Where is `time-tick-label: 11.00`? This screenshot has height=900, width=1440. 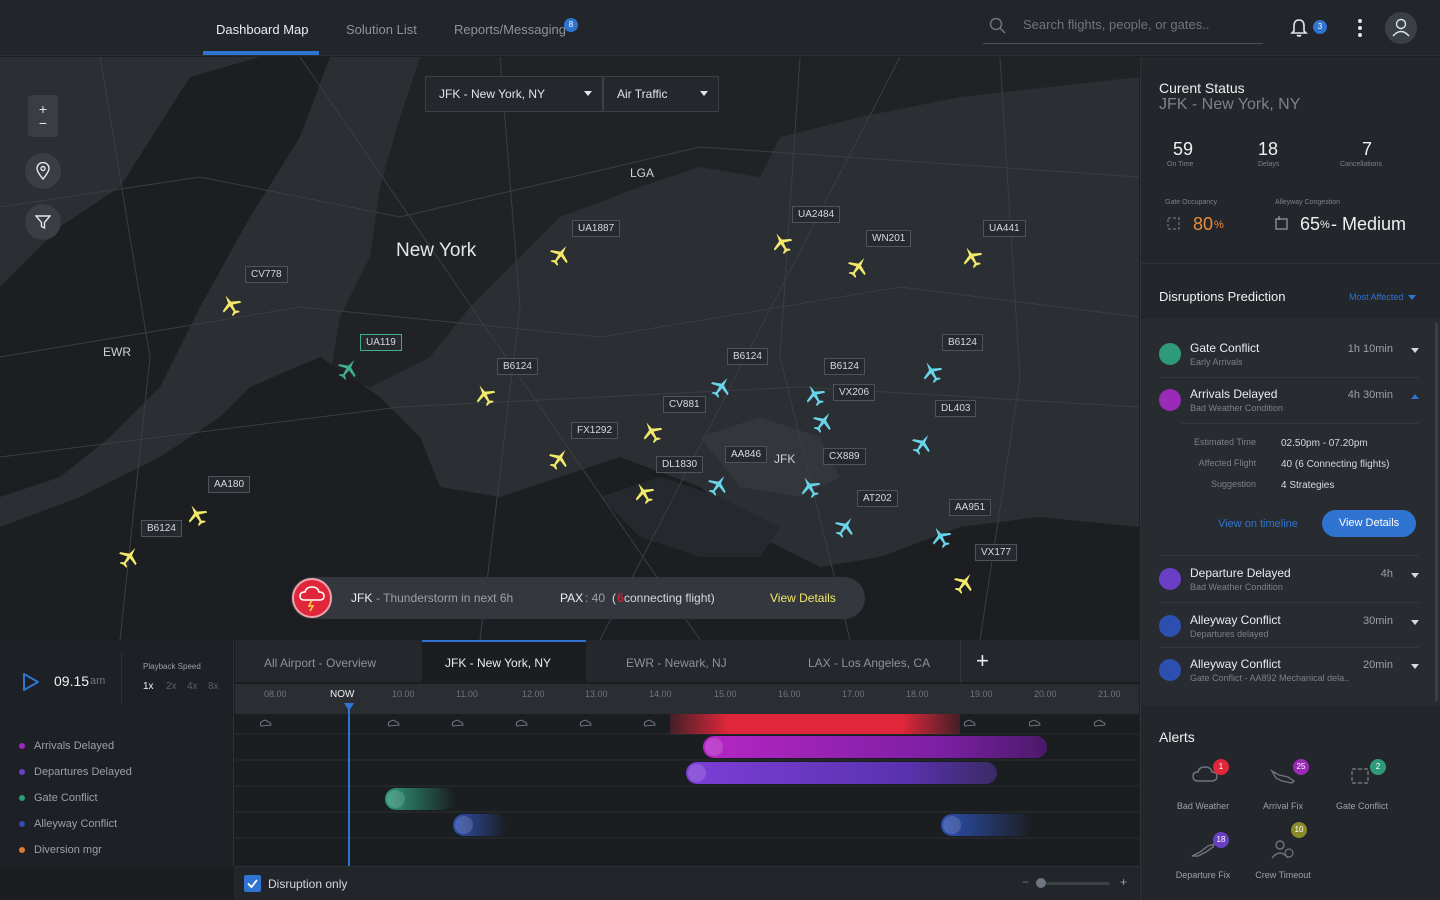 time-tick-label: 11.00 is located at coordinates (467, 694).